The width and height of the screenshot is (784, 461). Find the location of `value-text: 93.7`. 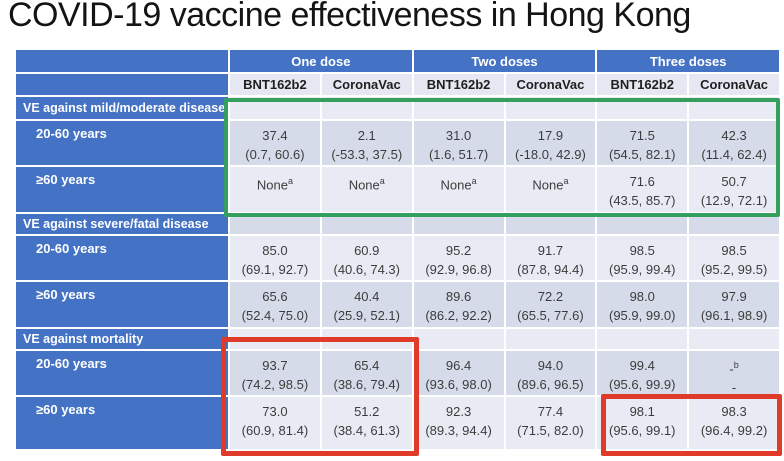

value-text: 93.7 is located at coordinates (275, 365).